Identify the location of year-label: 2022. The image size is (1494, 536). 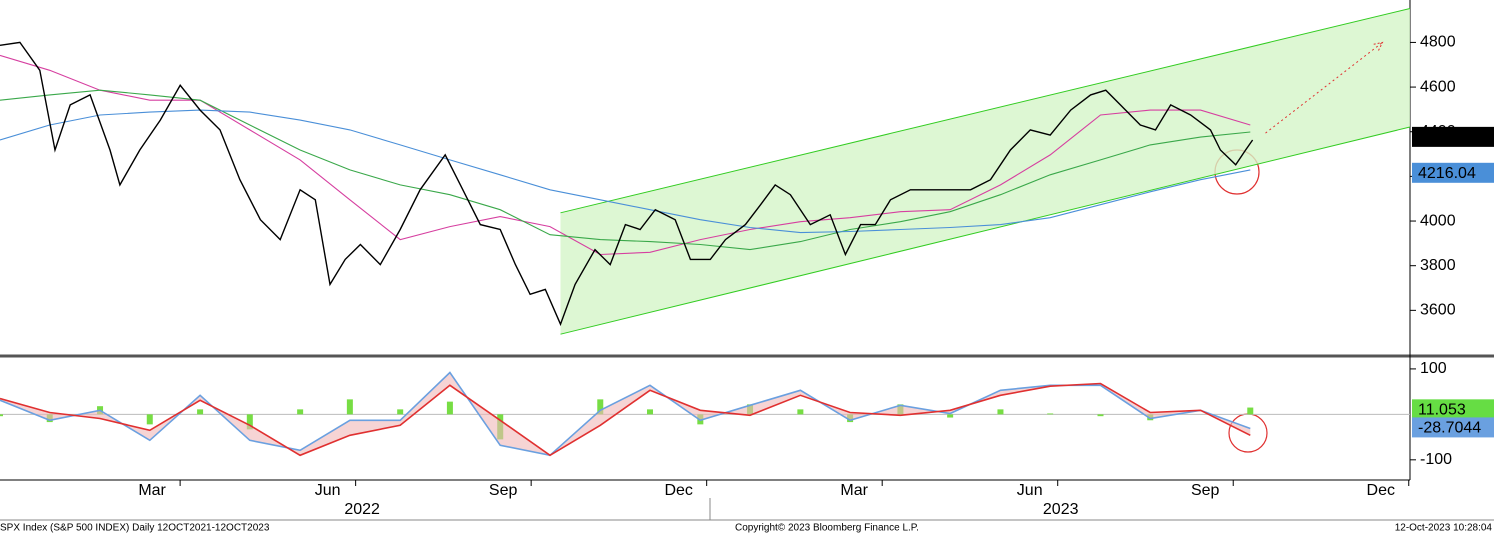
(362, 509).